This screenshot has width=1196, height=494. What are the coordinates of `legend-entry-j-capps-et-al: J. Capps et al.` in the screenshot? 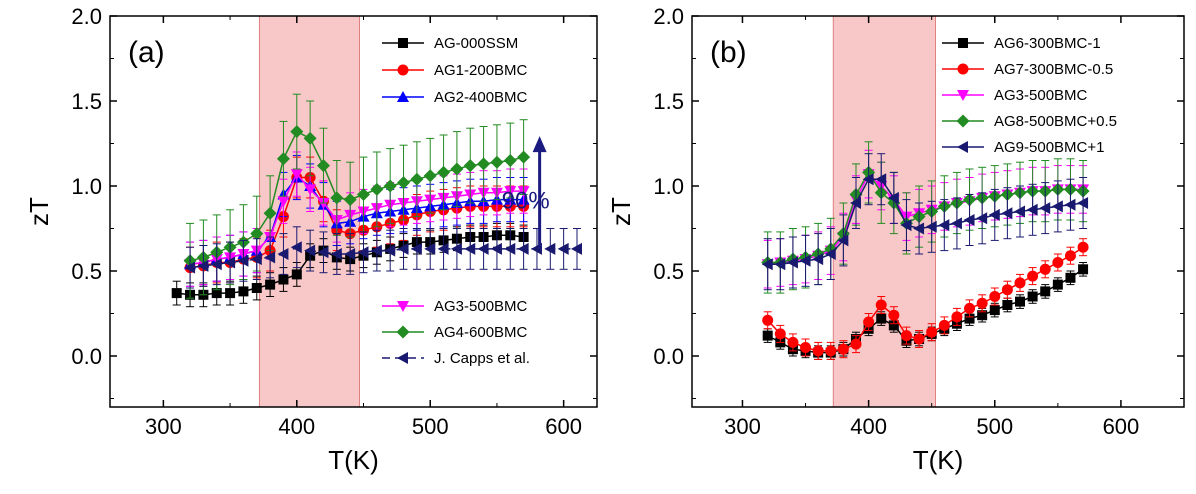 It's located at (456, 358).